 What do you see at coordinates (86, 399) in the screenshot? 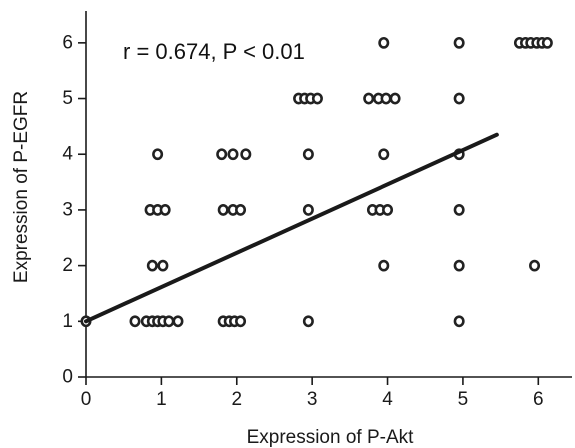
I see `x-tick-label: 0` at bounding box center [86, 399].